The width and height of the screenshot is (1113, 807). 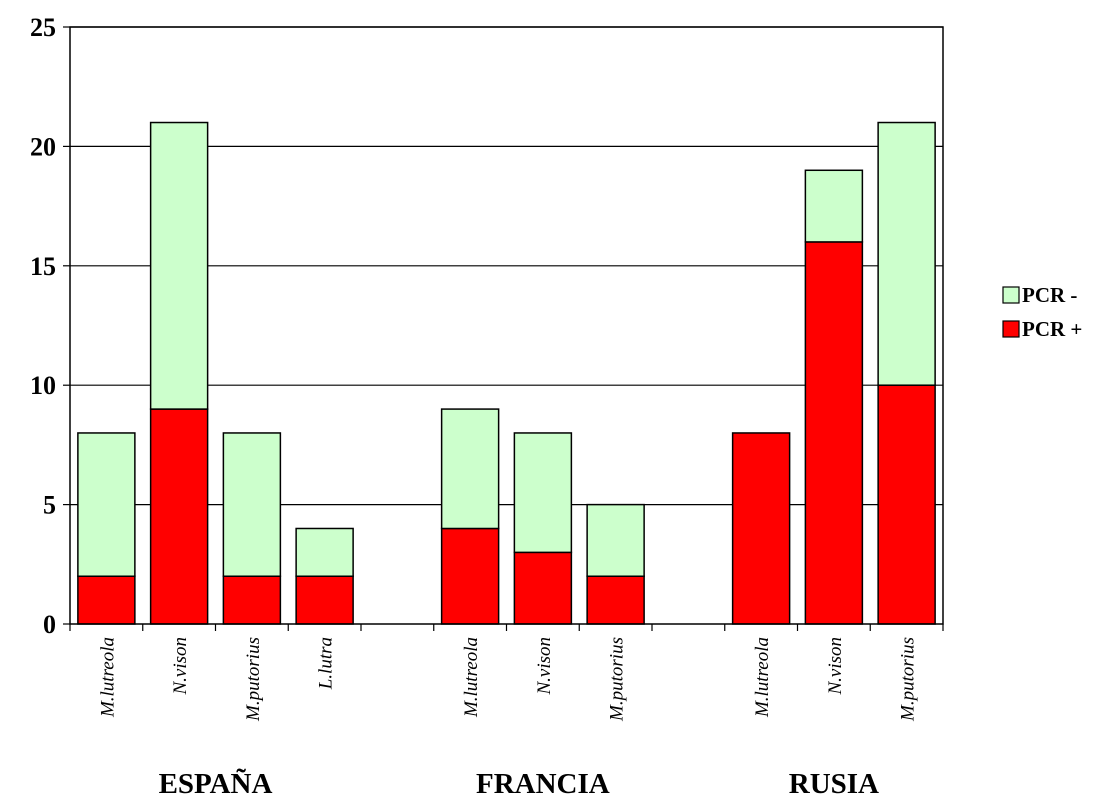 What do you see at coordinates (43, 266) in the screenshot?
I see `y-tick-label: 15` at bounding box center [43, 266].